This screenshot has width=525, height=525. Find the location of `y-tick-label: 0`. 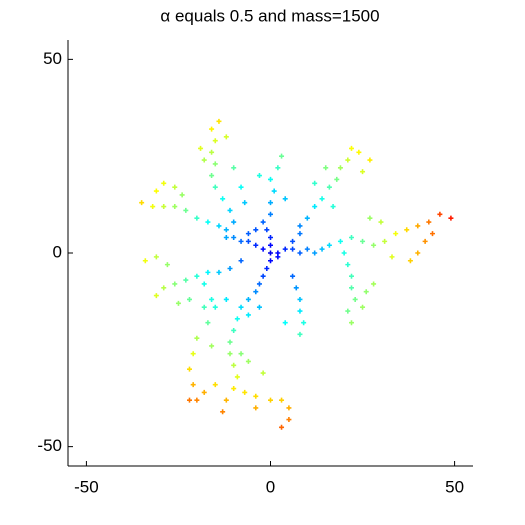

y-tick-label: 0 is located at coordinates (57, 251).